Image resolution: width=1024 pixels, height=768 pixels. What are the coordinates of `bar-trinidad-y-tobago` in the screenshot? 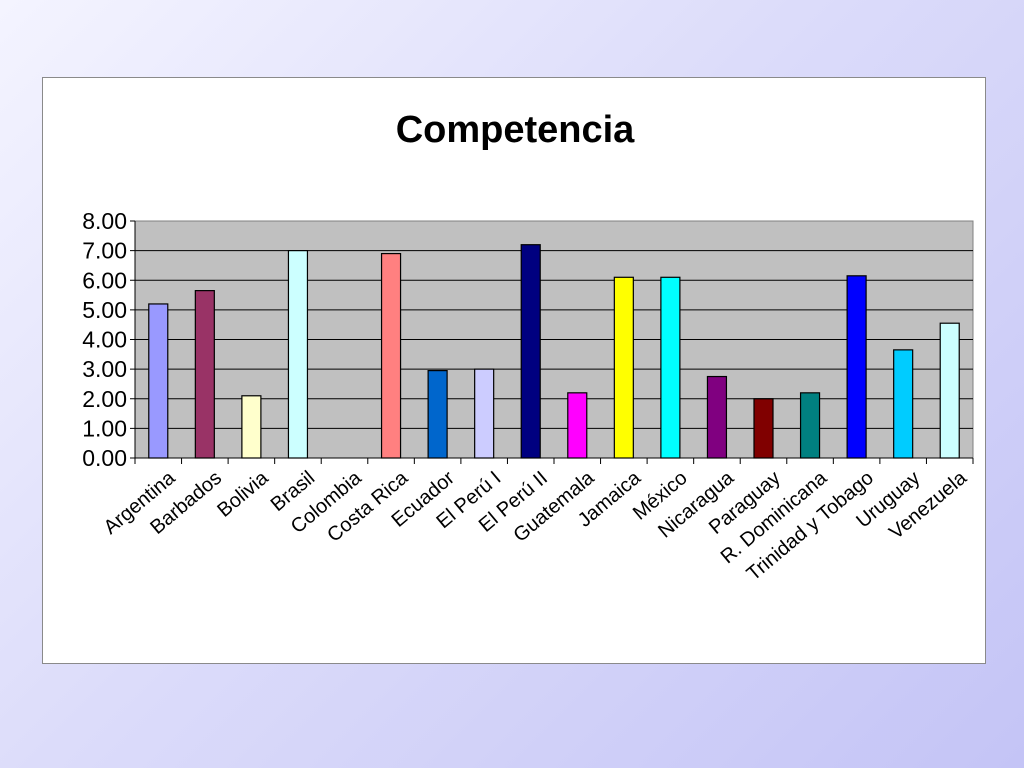 It's located at (856, 367).